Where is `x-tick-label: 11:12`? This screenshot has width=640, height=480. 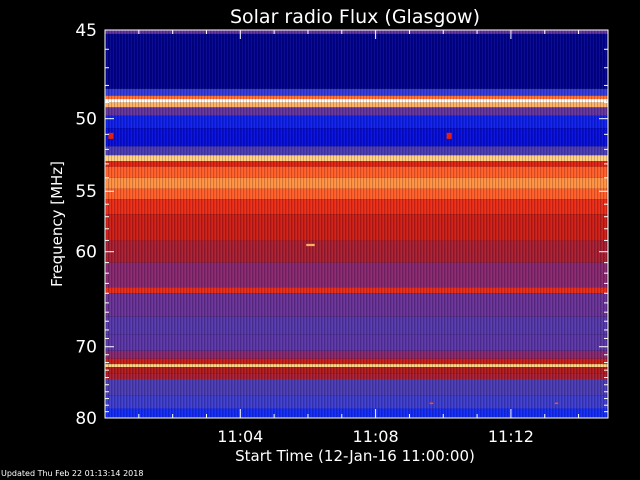
x-tick-label: 11:12 is located at coordinates (511, 436).